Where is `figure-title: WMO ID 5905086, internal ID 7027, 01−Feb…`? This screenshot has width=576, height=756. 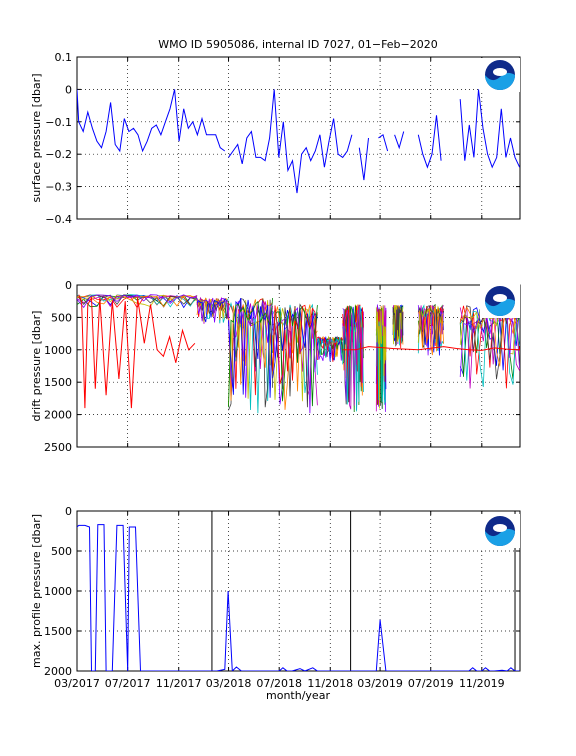 figure-title: WMO ID 5905086, internal ID 7027, 01−Feb… is located at coordinates (298, 44).